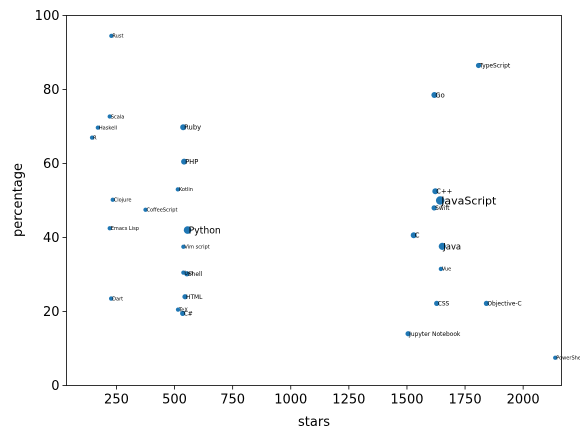 The width and height of the screenshot is (580, 438). I want to click on point-label: PHP, so click(191, 162).